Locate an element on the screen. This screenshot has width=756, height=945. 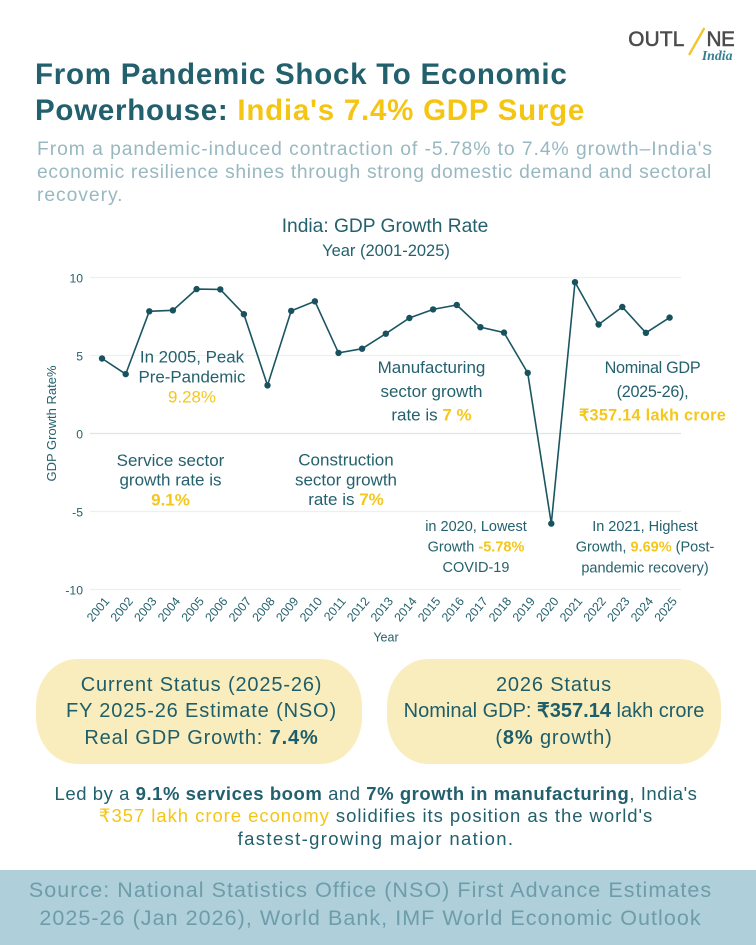
svg-text: Pre-Pandemic is located at coordinates (191, 376).